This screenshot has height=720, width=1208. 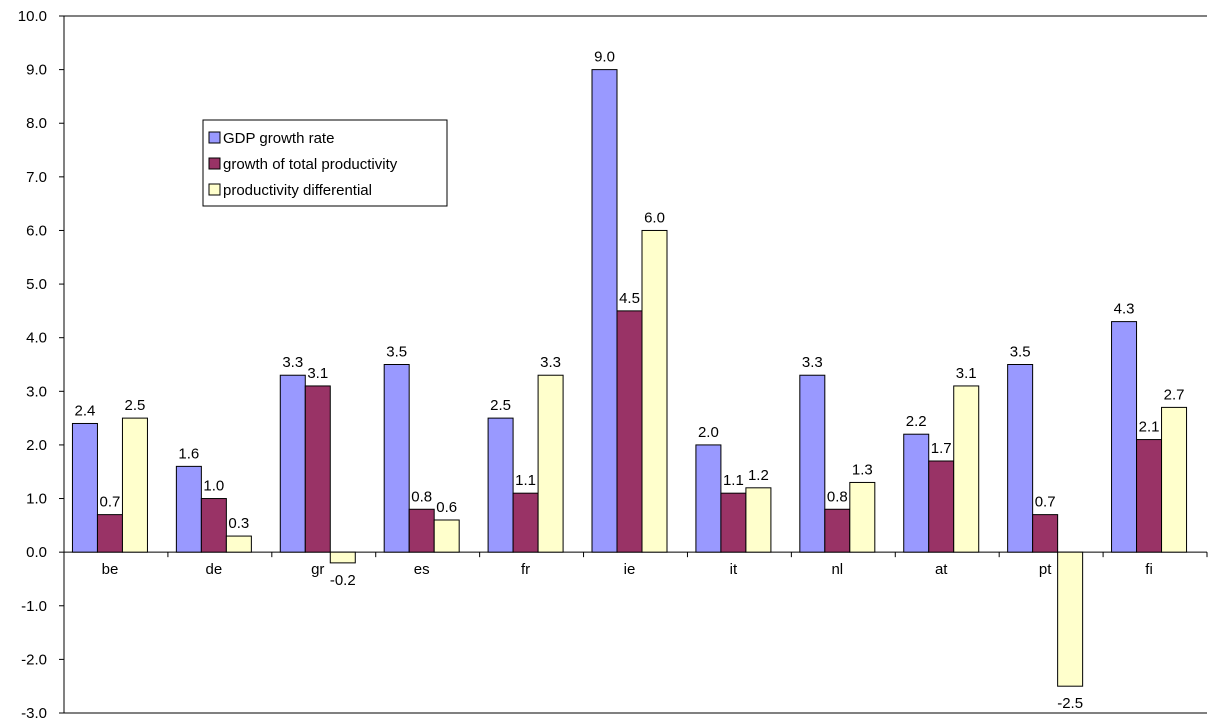 I want to click on data-label: 2.2, so click(x=916, y=421).